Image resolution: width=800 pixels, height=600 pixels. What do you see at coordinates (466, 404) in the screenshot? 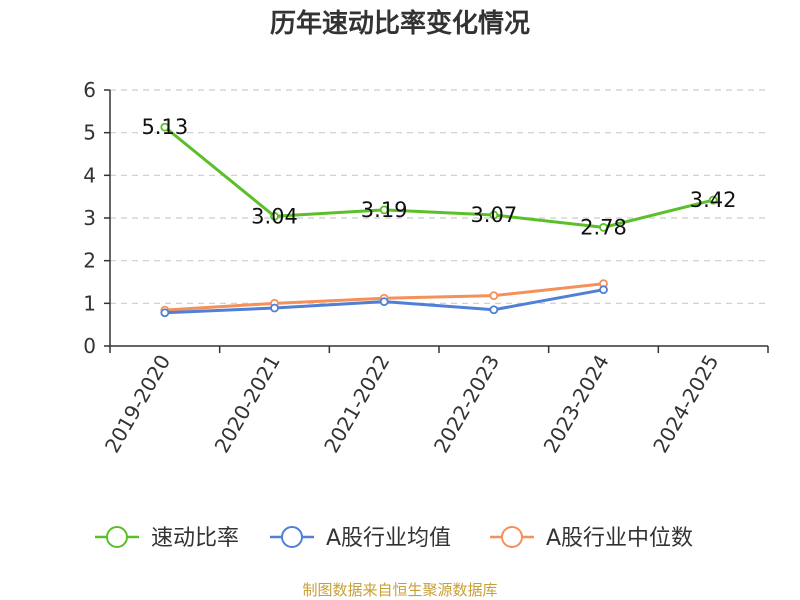
I see `x-tick-label: 2022-2023` at bounding box center [466, 404].